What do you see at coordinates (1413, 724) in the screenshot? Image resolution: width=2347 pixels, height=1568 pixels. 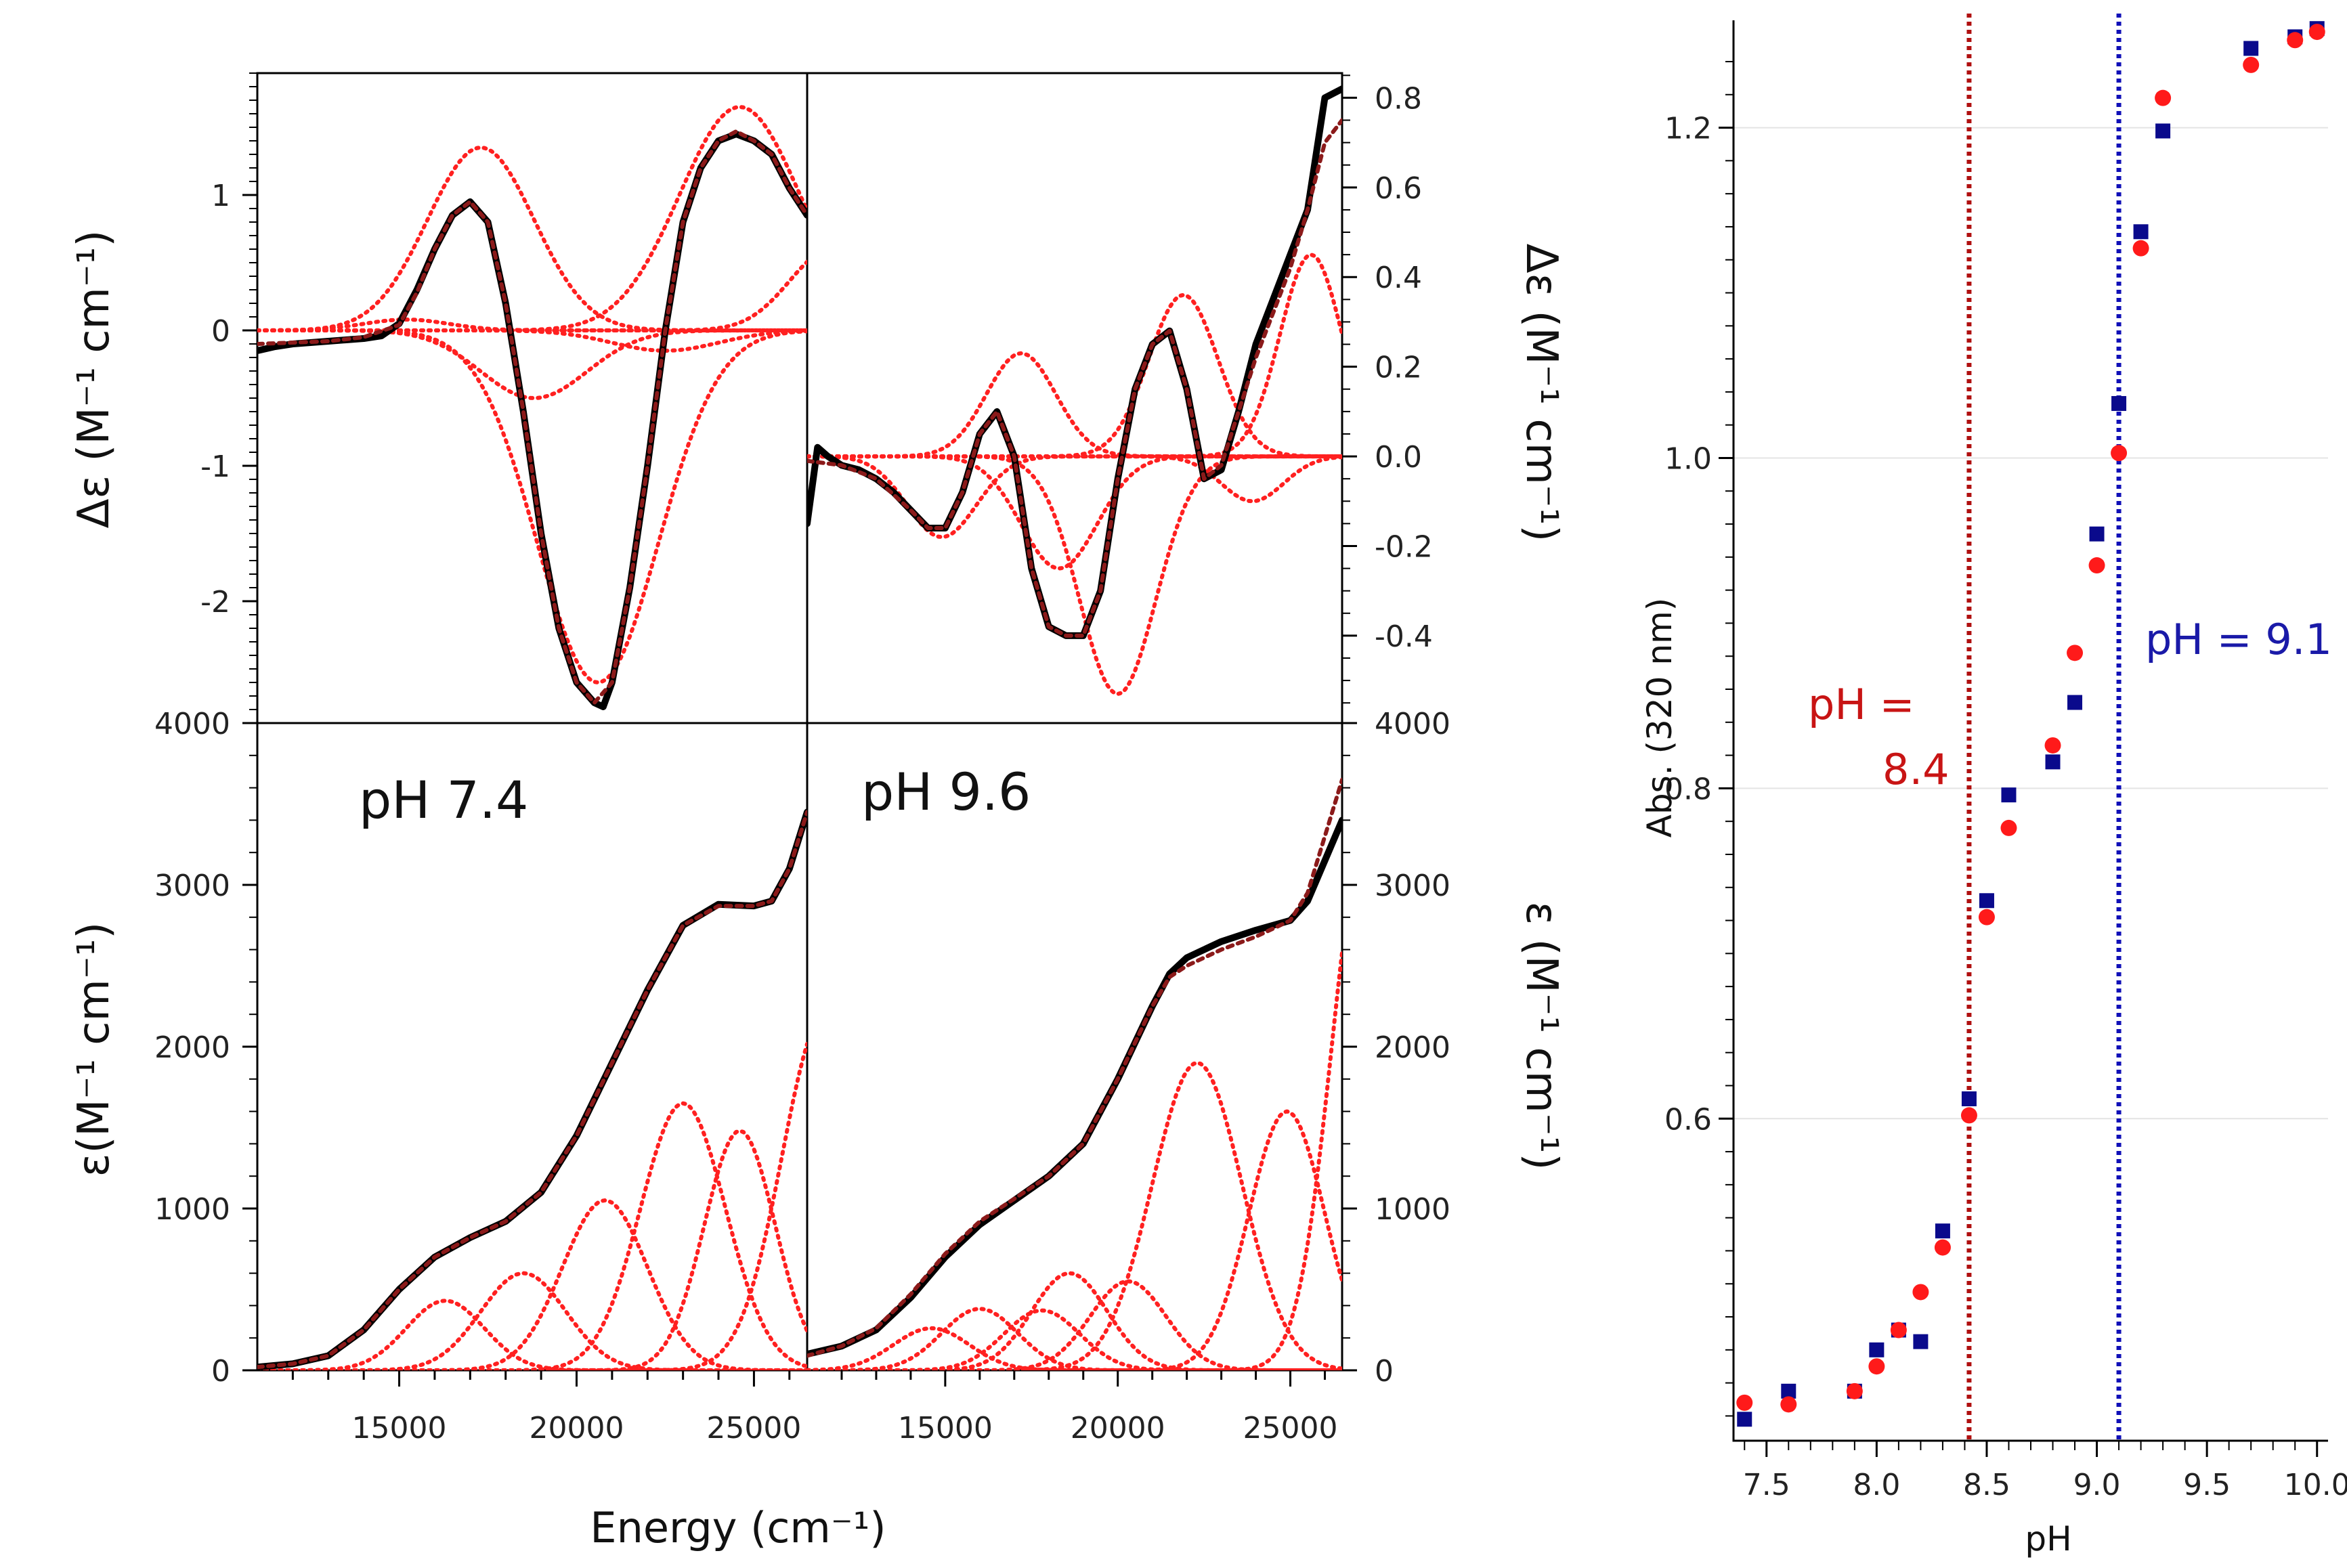 I see `abs-ph96-ytick-label-4: 4000` at bounding box center [1413, 724].